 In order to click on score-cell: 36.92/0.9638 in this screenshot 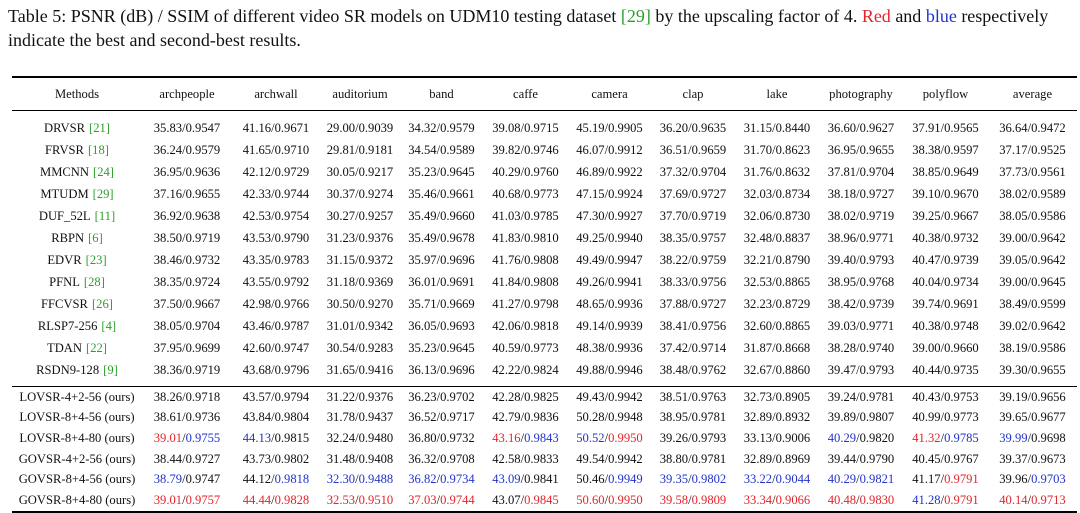, I will do `click(187, 216)`.